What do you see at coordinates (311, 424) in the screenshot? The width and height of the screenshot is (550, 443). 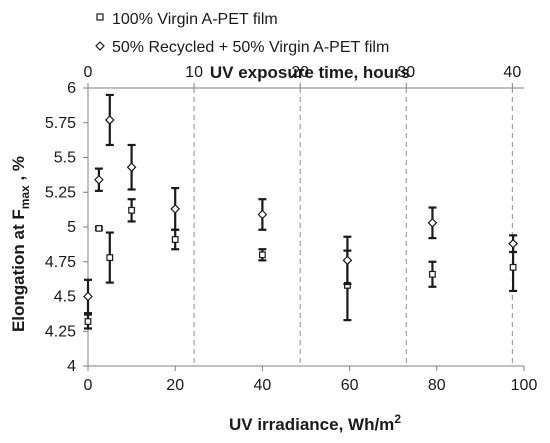 I see `bottom-axis-title-main: UV irradiance, Wh/m` at bounding box center [311, 424].